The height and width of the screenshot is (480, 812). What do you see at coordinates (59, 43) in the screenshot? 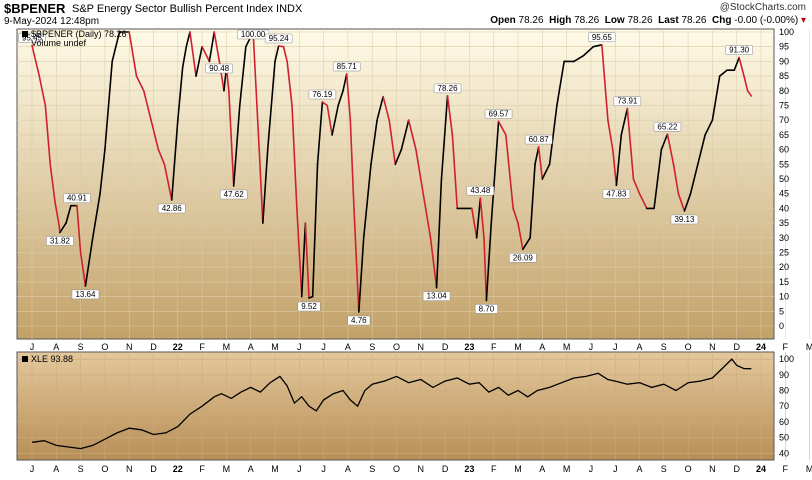
I see `volume-legend: Volume undef` at bounding box center [59, 43].